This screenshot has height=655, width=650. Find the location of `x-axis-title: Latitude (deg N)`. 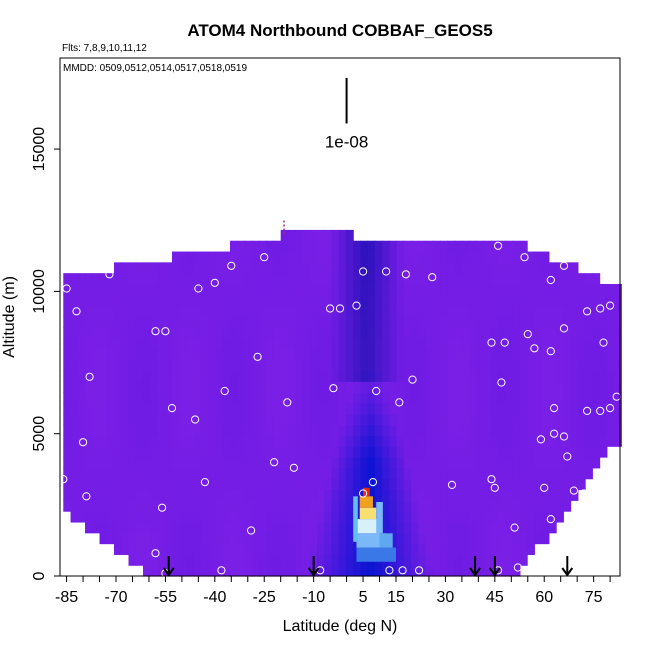

x-axis-title: Latitude (deg N) is located at coordinates (340, 626).